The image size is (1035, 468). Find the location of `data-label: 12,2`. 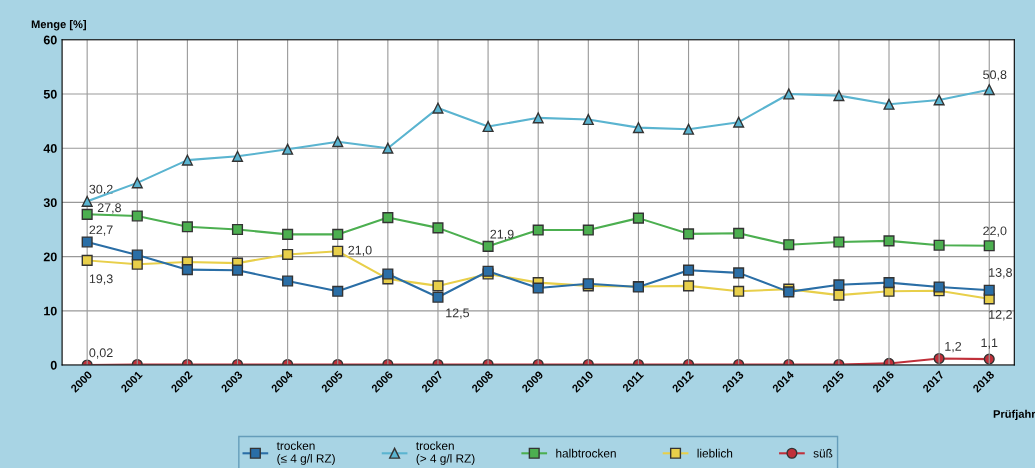

data-label: 12,2 is located at coordinates (1000, 315).